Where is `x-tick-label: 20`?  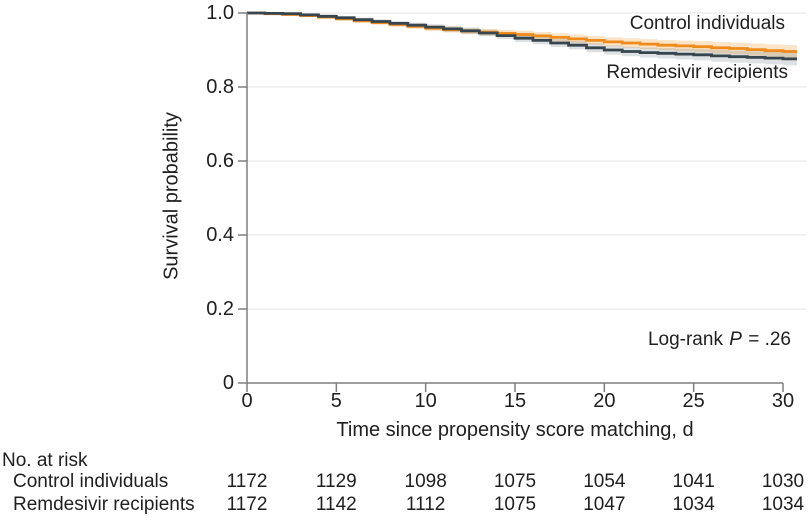
x-tick-label: 20 is located at coordinates (604, 401).